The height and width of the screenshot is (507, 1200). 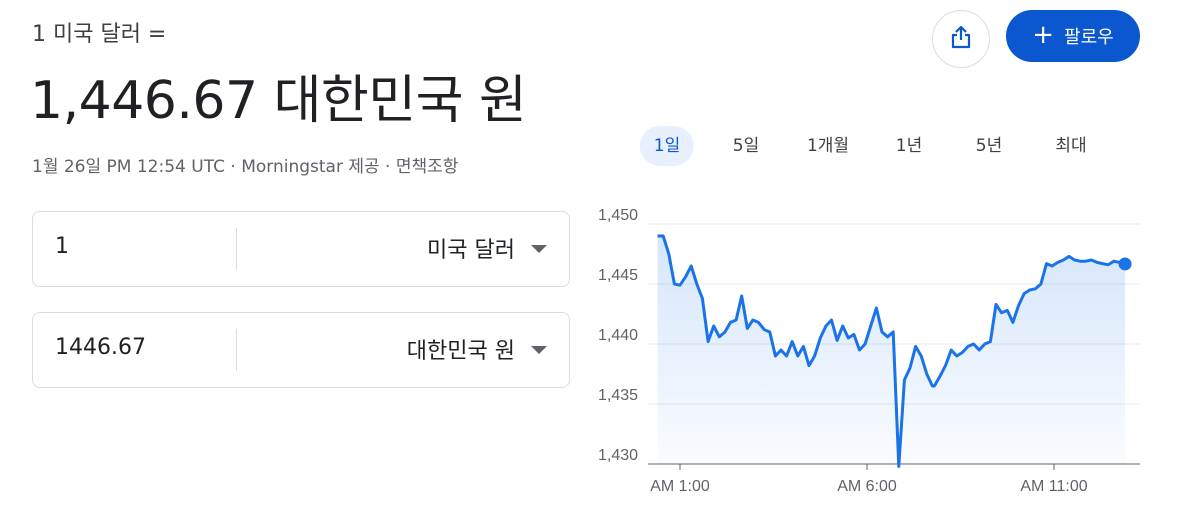 I want to click on exchange-rate: 1,446.67 대한민국 원, so click(x=278, y=101).